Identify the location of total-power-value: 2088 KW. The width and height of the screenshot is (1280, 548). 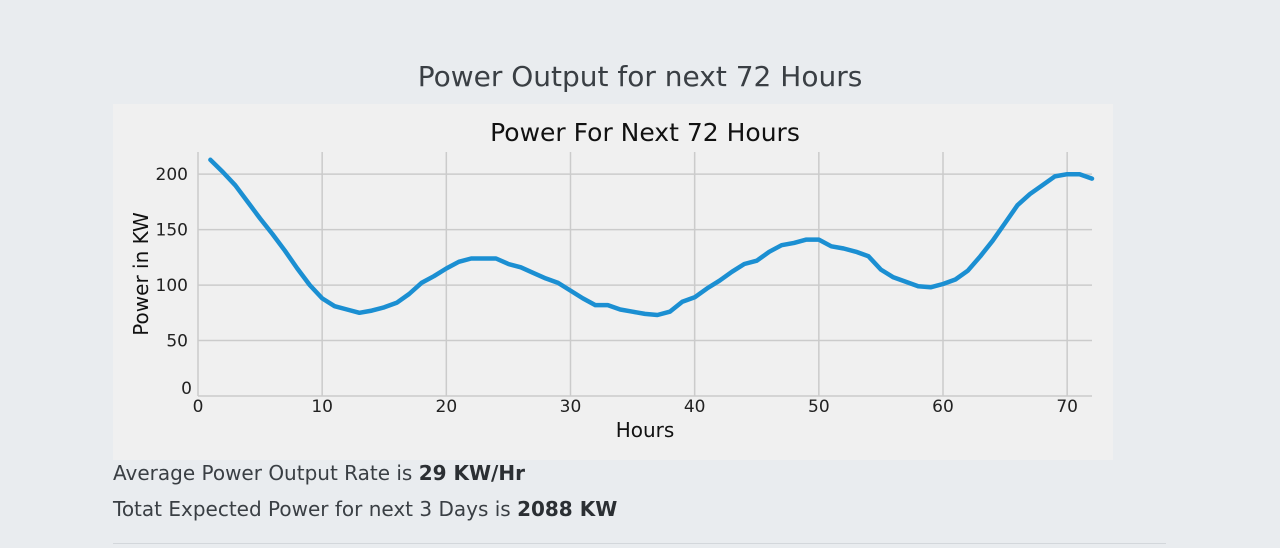
(567, 509).